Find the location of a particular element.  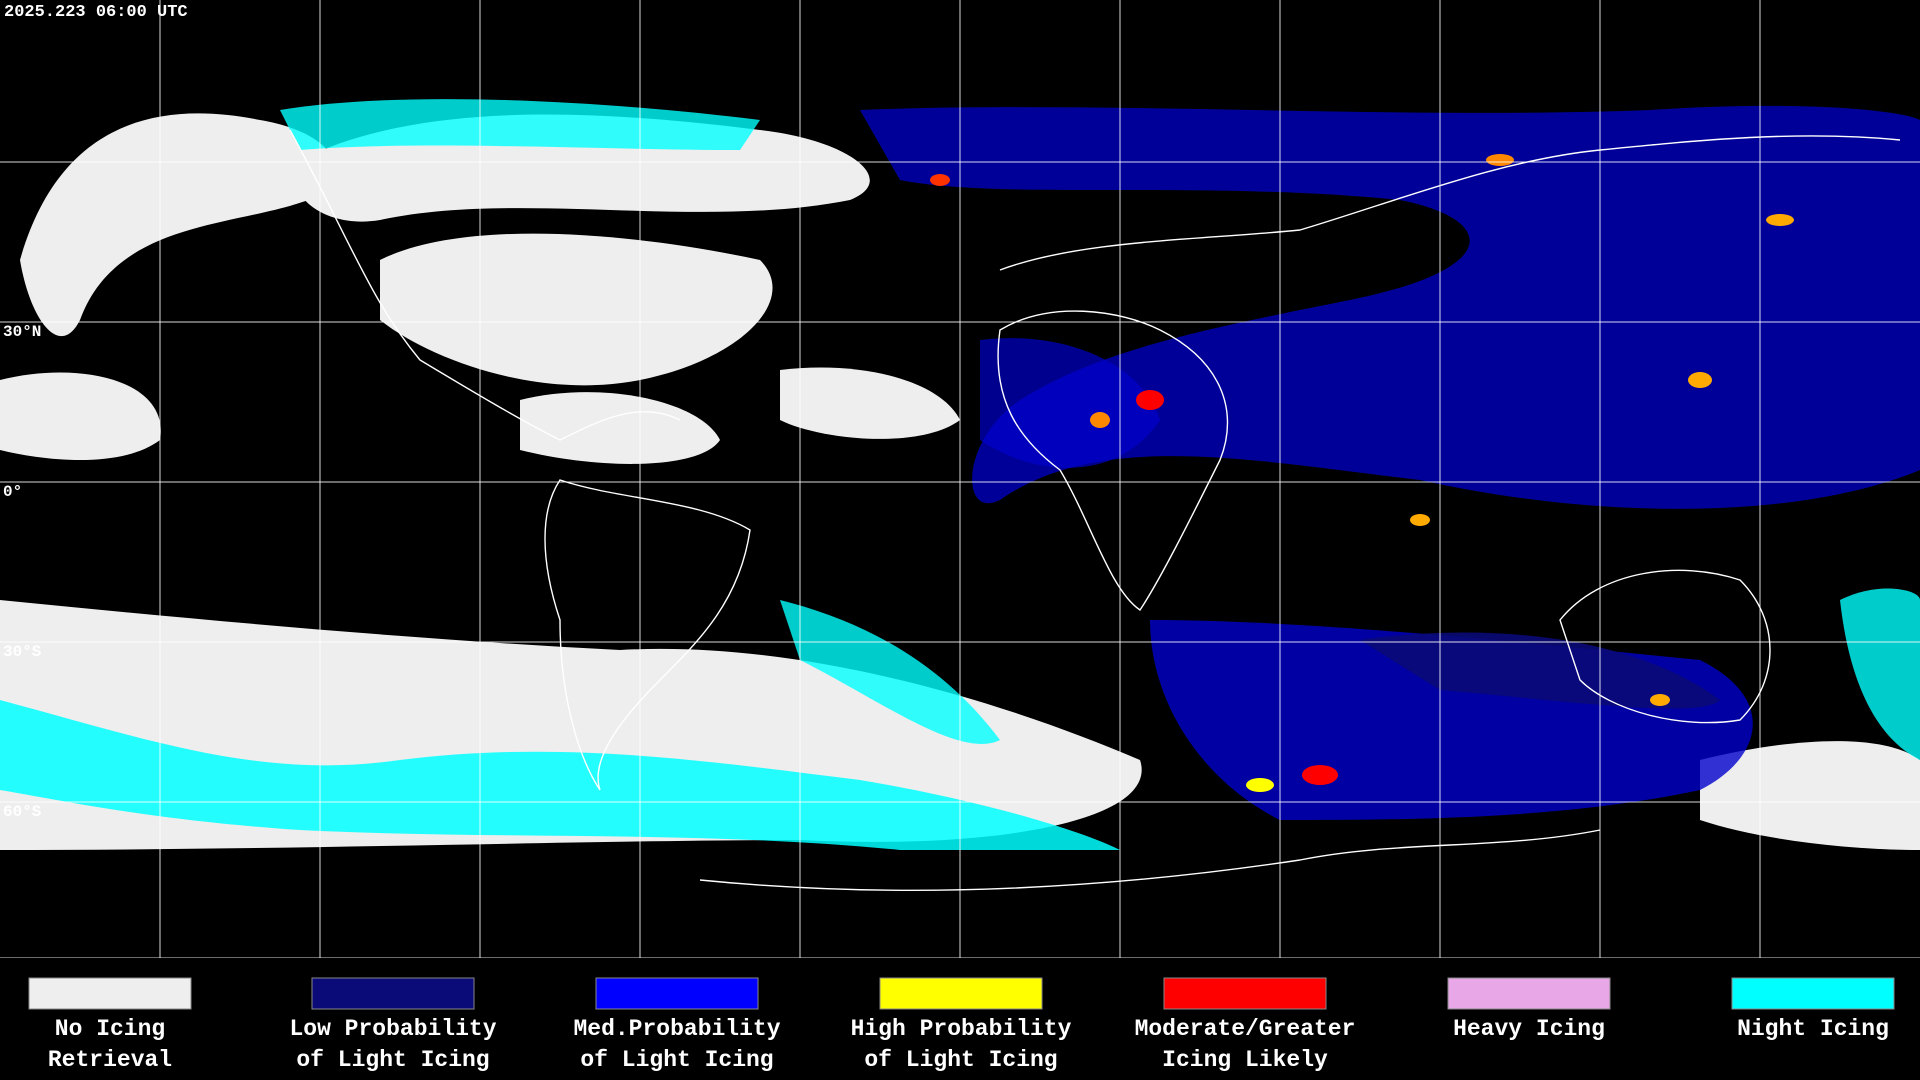

legend-label: Night Icing is located at coordinates (1813, 1029).